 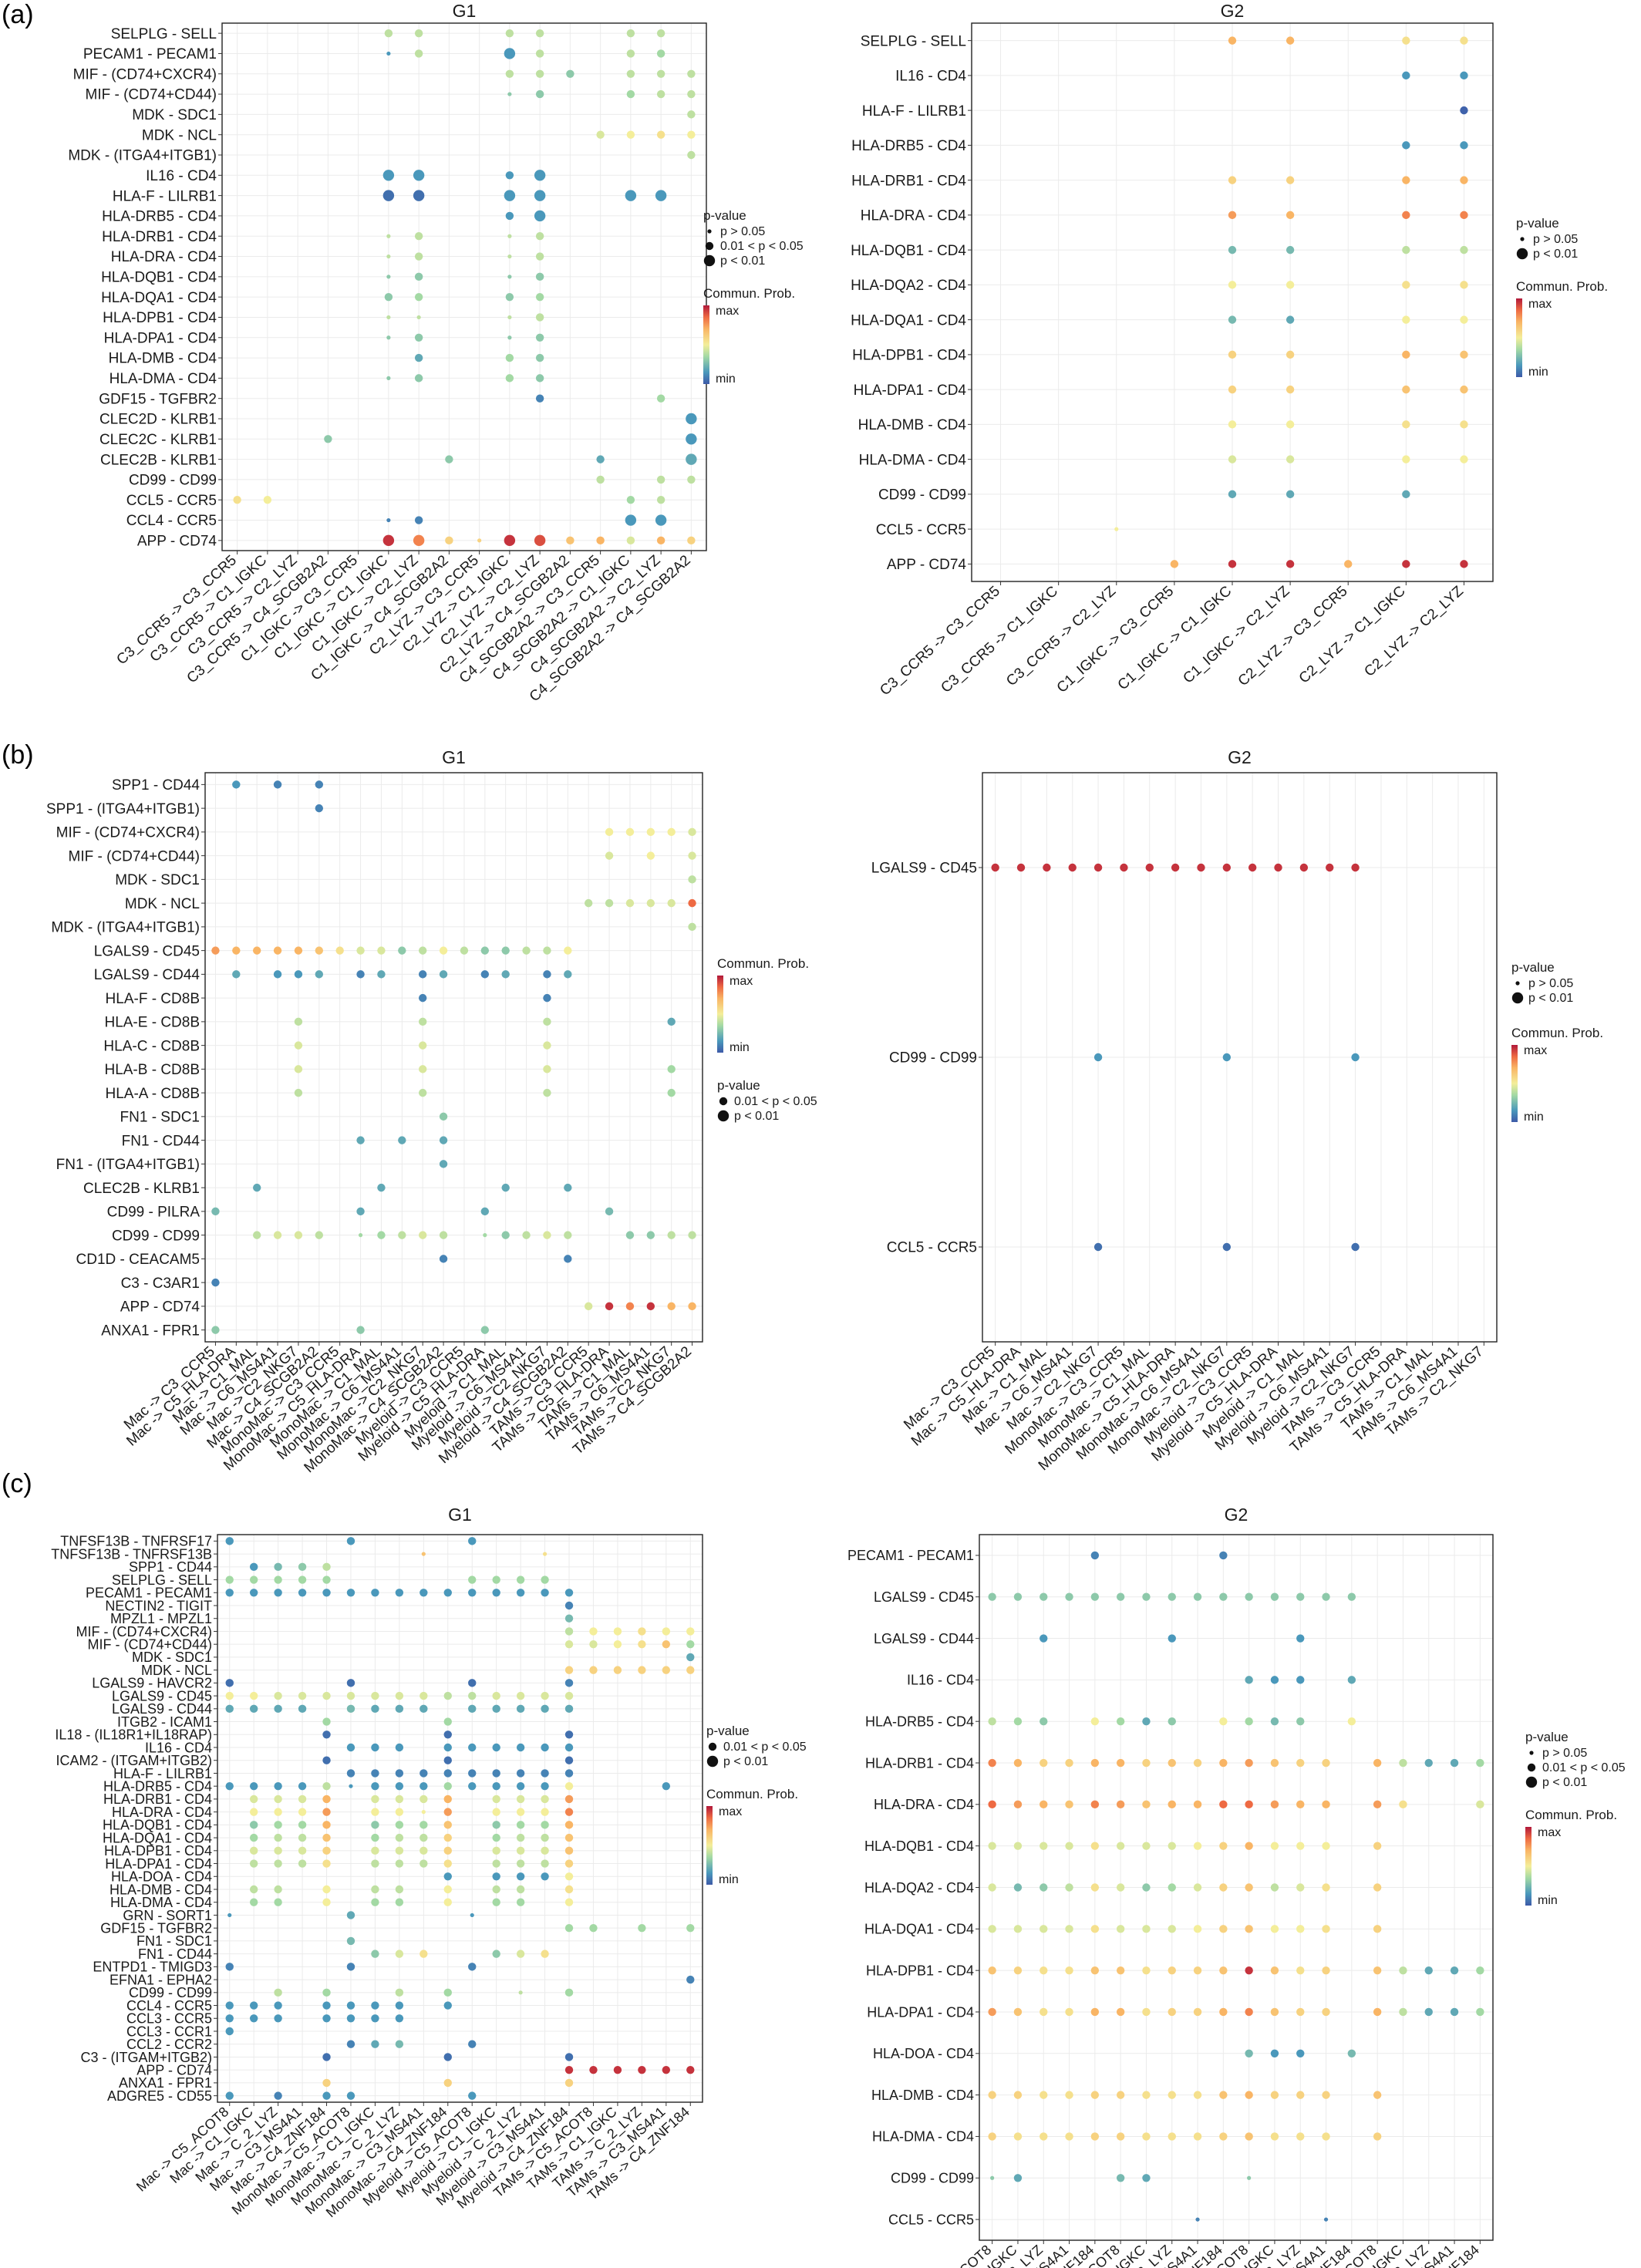 I want to click on y-tick-label: MDK - (ITGA4+ITGB1), so click(x=126, y=928).